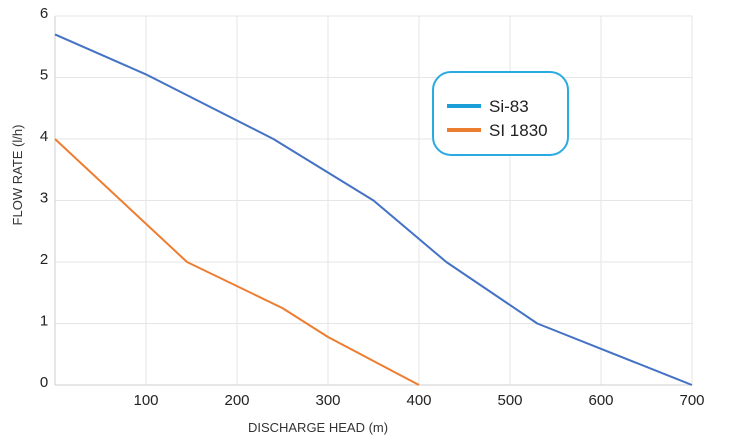 The image size is (730, 439). Describe the element at coordinates (518, 130) in the screenshot. I see `legend-label-1: SI 1830` at that location.